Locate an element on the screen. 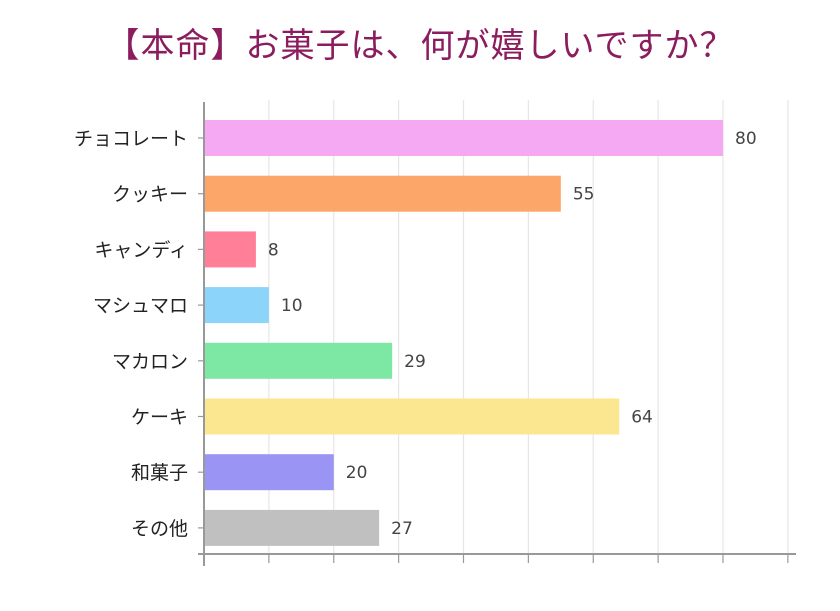 The image size is (840, 611). category-label: マシュマロ is located at coordinates (140, 306).